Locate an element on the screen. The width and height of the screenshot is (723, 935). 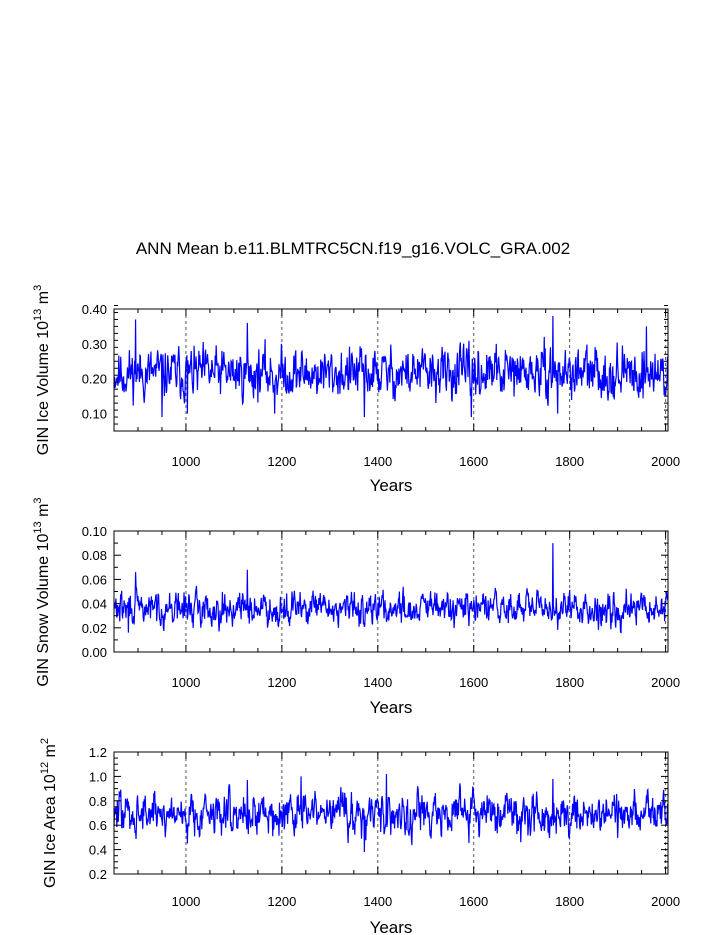
y-tick-label: 1.0 is located at coordinates (98, 776).